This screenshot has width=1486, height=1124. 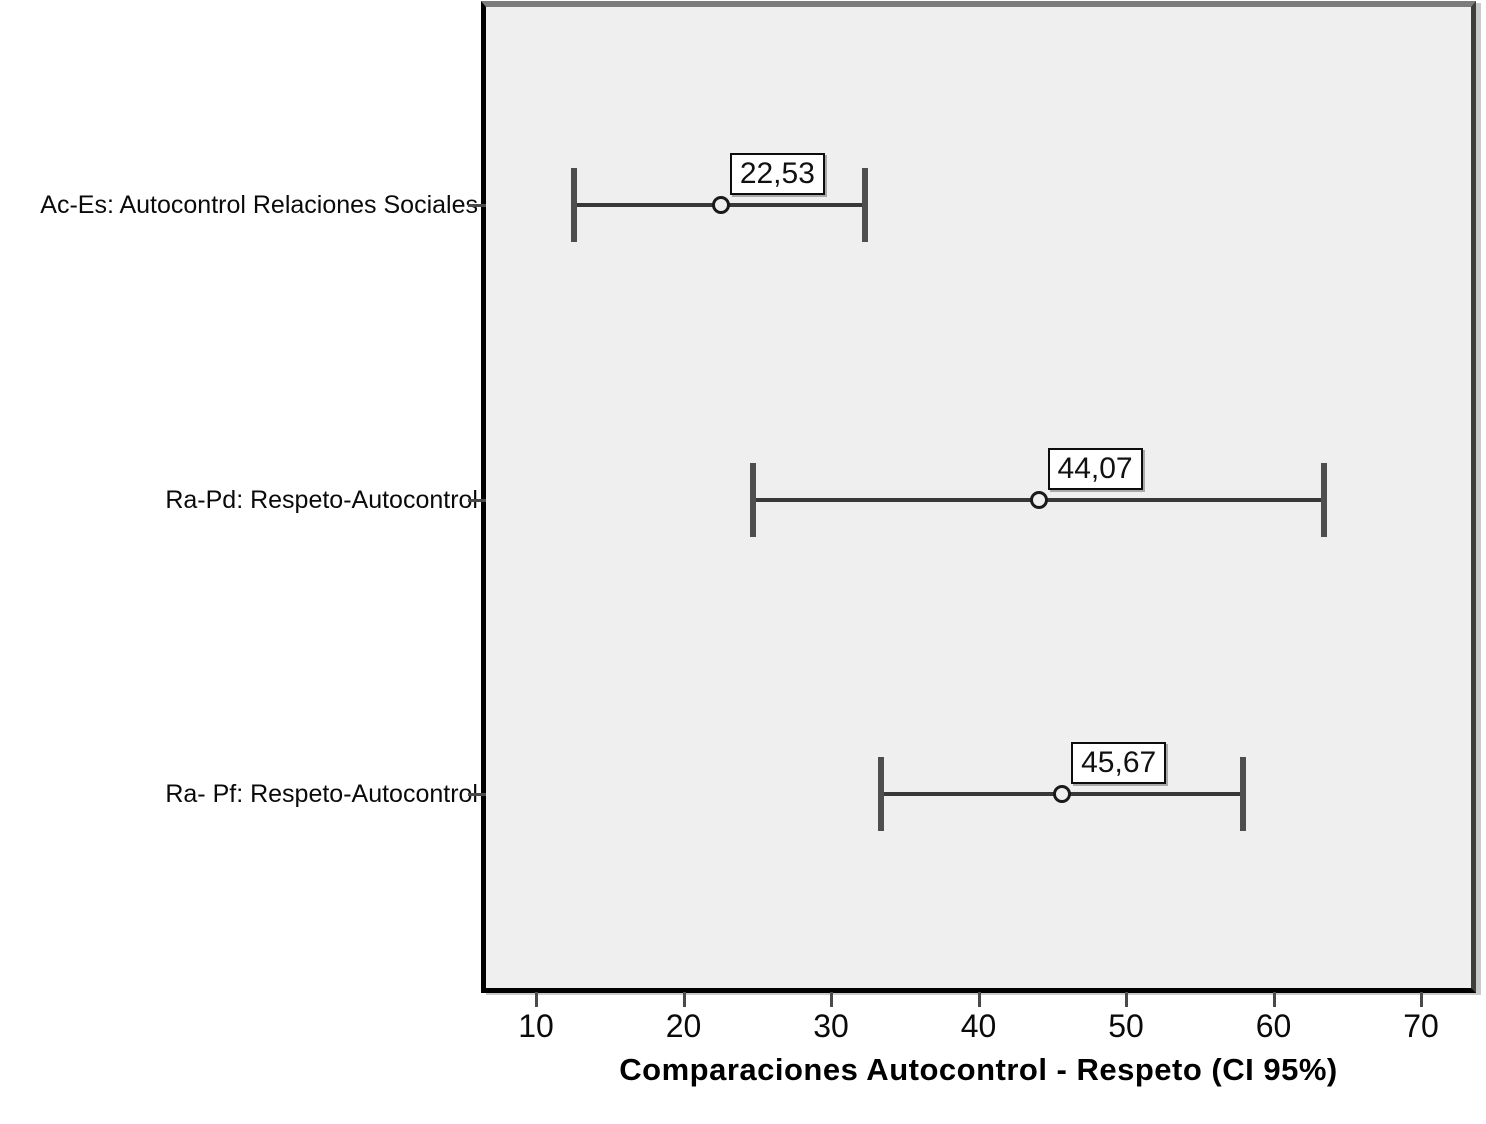 What do you see at coordinates (831, 1026) in the screenshot?
I see `x-tick-label: 30` at bounding box center [831, 1026].